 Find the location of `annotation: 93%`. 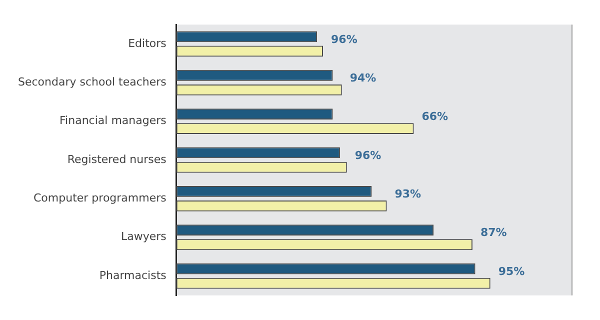

annotation: 93% is located at coordinates (408, 194).